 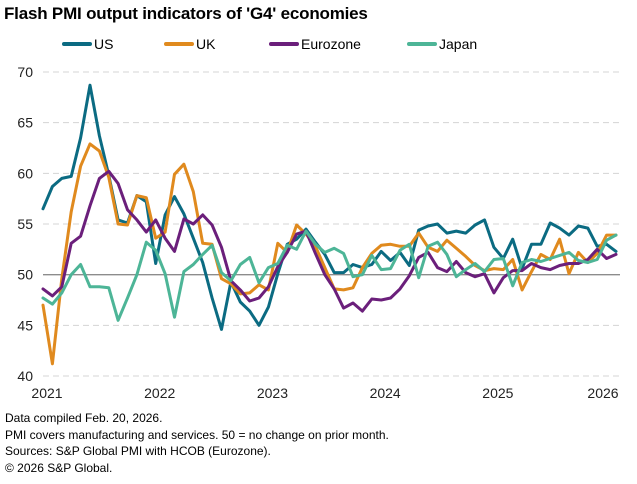 I want to click on legend-label-japan: Japan, so click(x=458, y=44).